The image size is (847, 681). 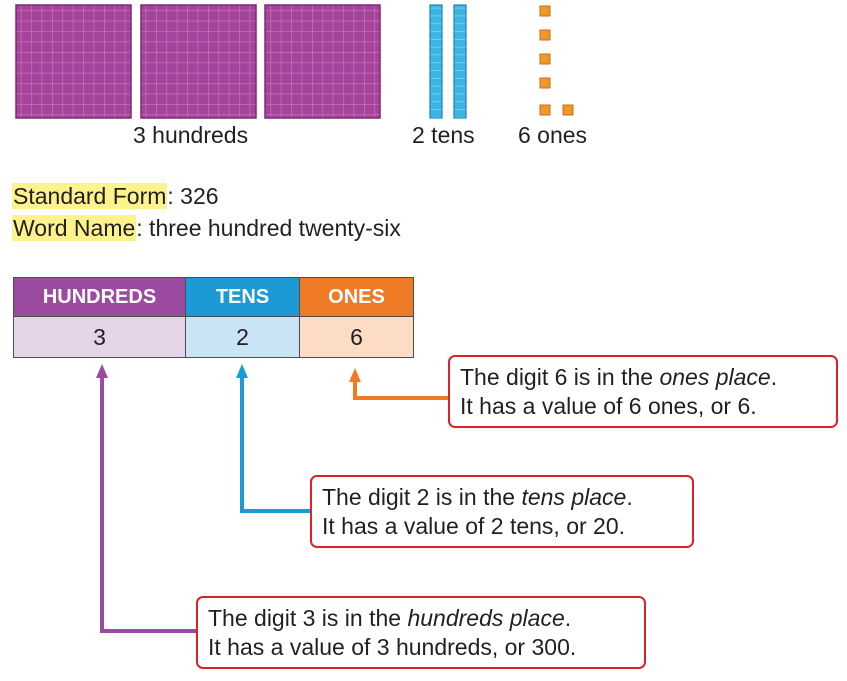 I want to click on digit-tens: 2, so click(x=242, y=337).